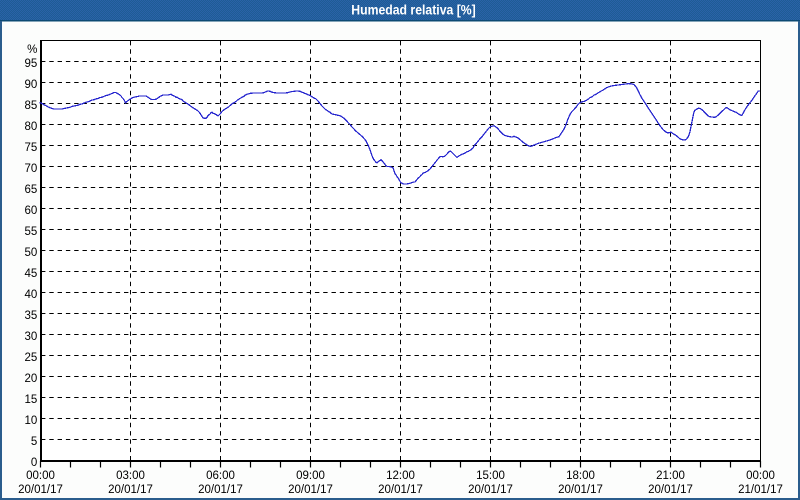 Image resolution: width=800 pixels, height=500 pixels. I want to click on svg-text: 20, so click(31, 379).